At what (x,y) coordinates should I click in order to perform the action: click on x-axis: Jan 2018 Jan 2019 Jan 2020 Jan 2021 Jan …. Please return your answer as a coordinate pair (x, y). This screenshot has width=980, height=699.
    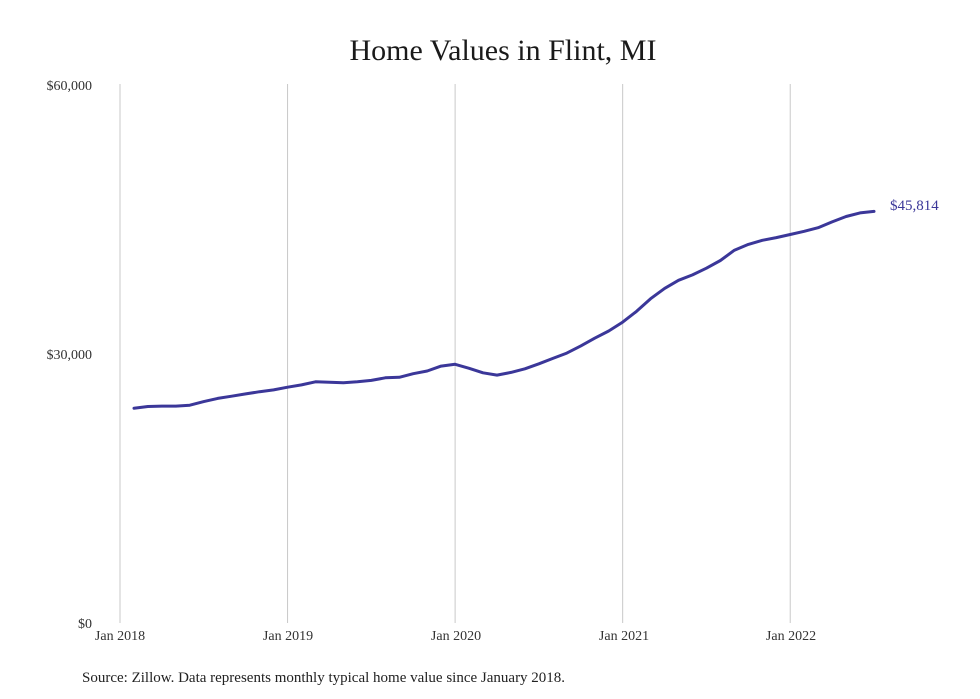
    Looking at the image, I should click on (455, 636).